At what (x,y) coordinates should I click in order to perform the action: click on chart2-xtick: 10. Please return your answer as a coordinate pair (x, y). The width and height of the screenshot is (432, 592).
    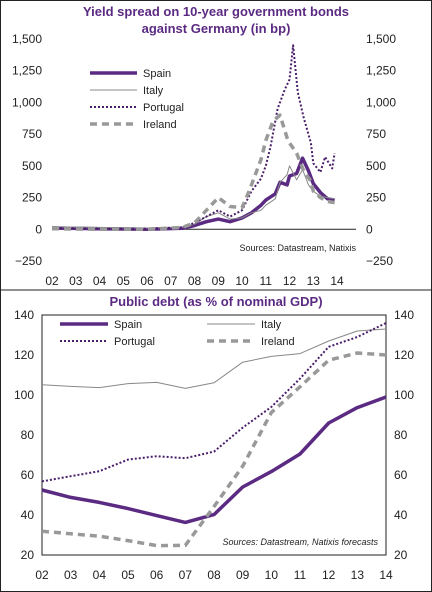
    Looking at the image, I should click on (272, 575).